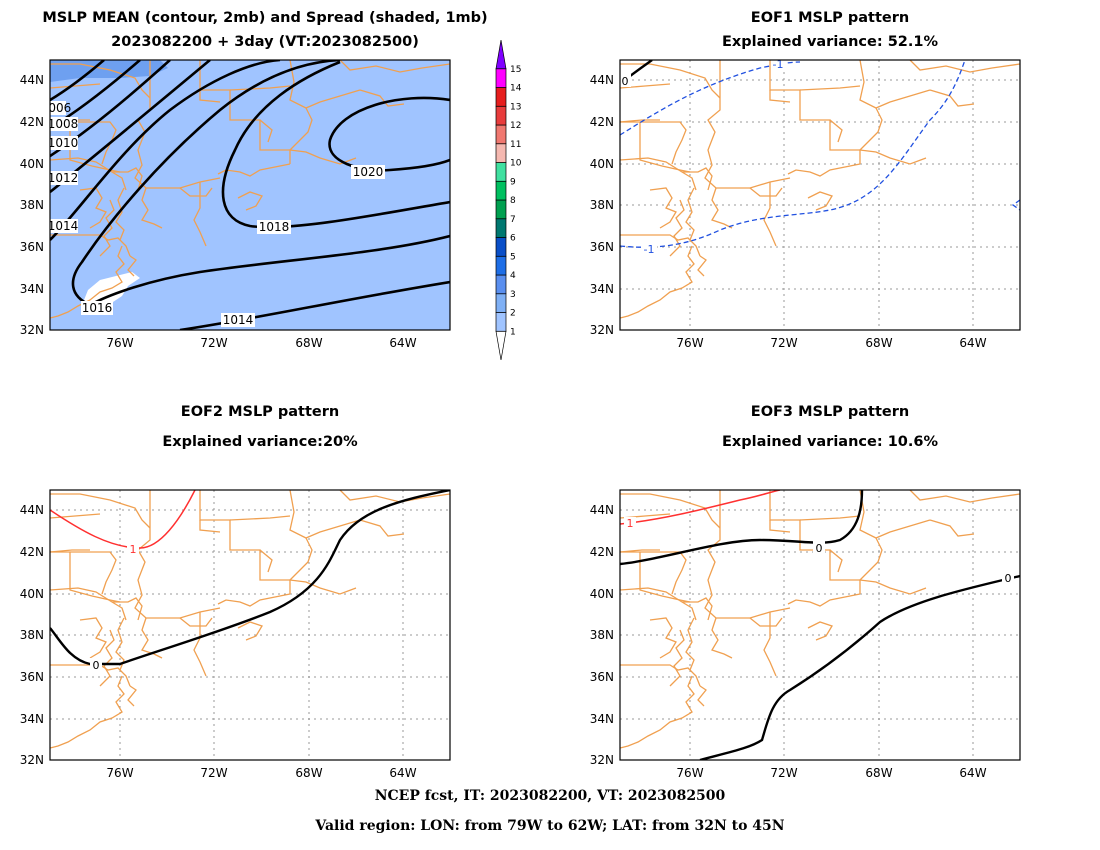 Image resolution: width=1100 pixels, height=850 pixels. Describe the element at coordinates (830, 412) in the screenshot. I see `eof3-panel-title: EOF3 MSLP pattern` at that location.